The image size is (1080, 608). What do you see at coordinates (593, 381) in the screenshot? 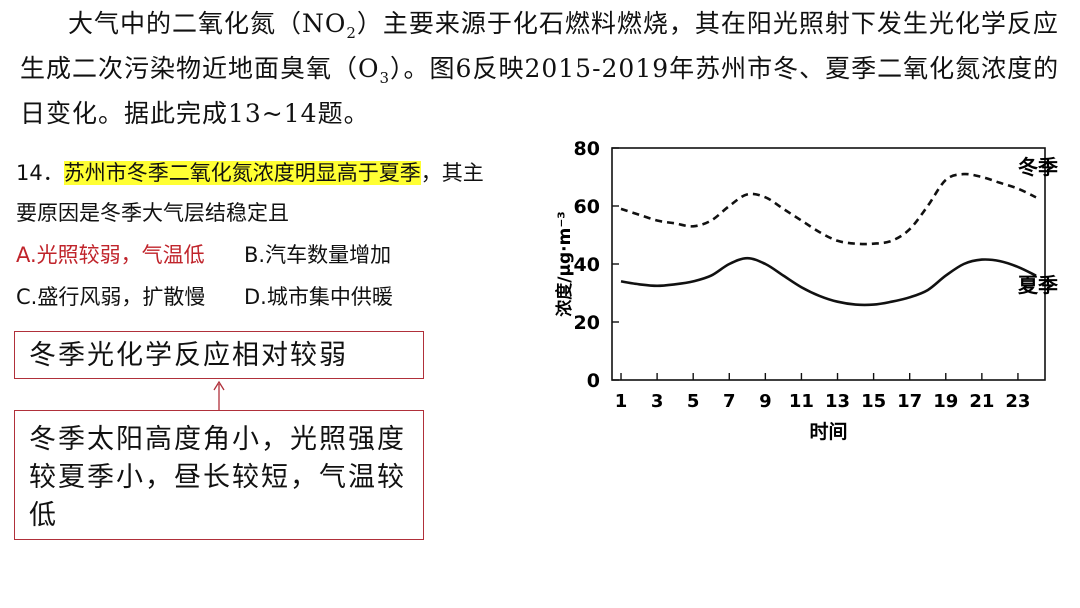
I see `y-tick-label: 0` at bounding box center [593, 381].